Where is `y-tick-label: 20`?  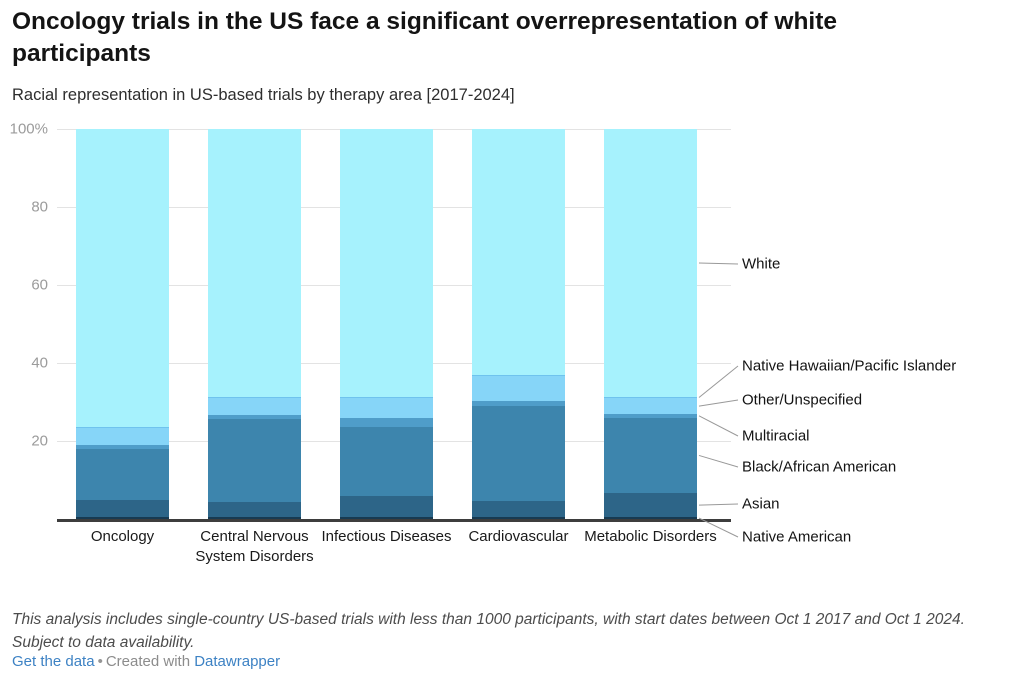
y-tick-label: 20 is located at coordinates (39, 441).